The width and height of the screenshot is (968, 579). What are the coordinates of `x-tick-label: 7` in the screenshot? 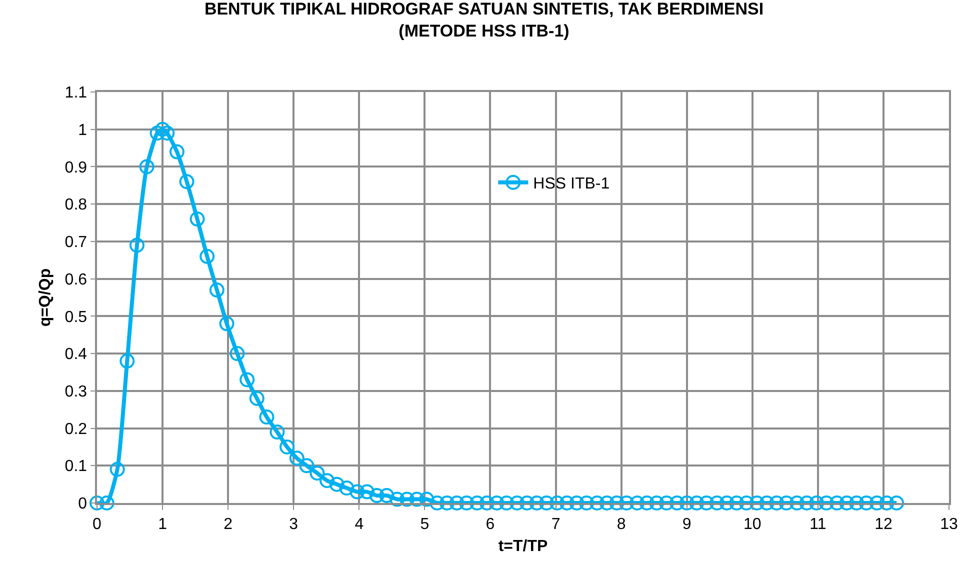 It's located at (555, 524).